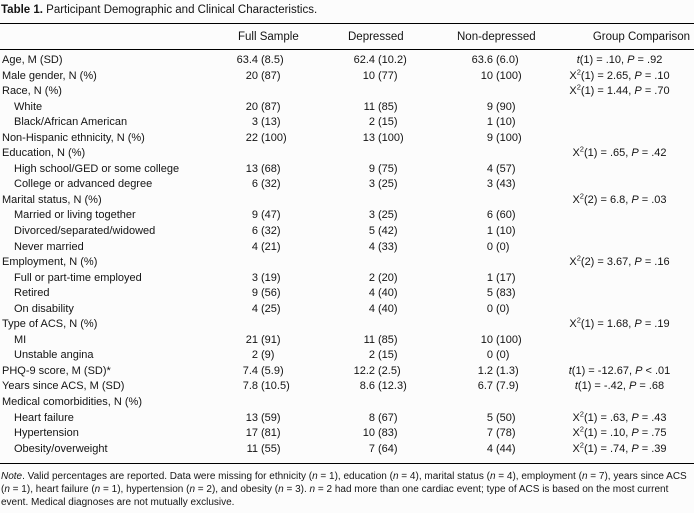 The height and width of the screenshot is (513, 694). What do you see at coordinates (32, 91) in the screenshot?
I see `row-label: Race, N (%)` at bounding box center [32, 91].